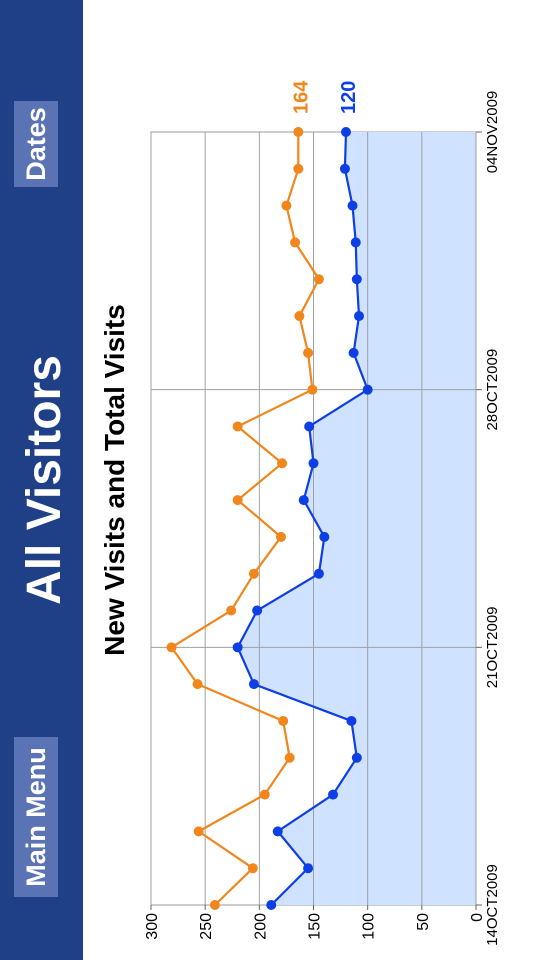  I want to click on x-tick-label: 28OCT2009, so click(492, 390).